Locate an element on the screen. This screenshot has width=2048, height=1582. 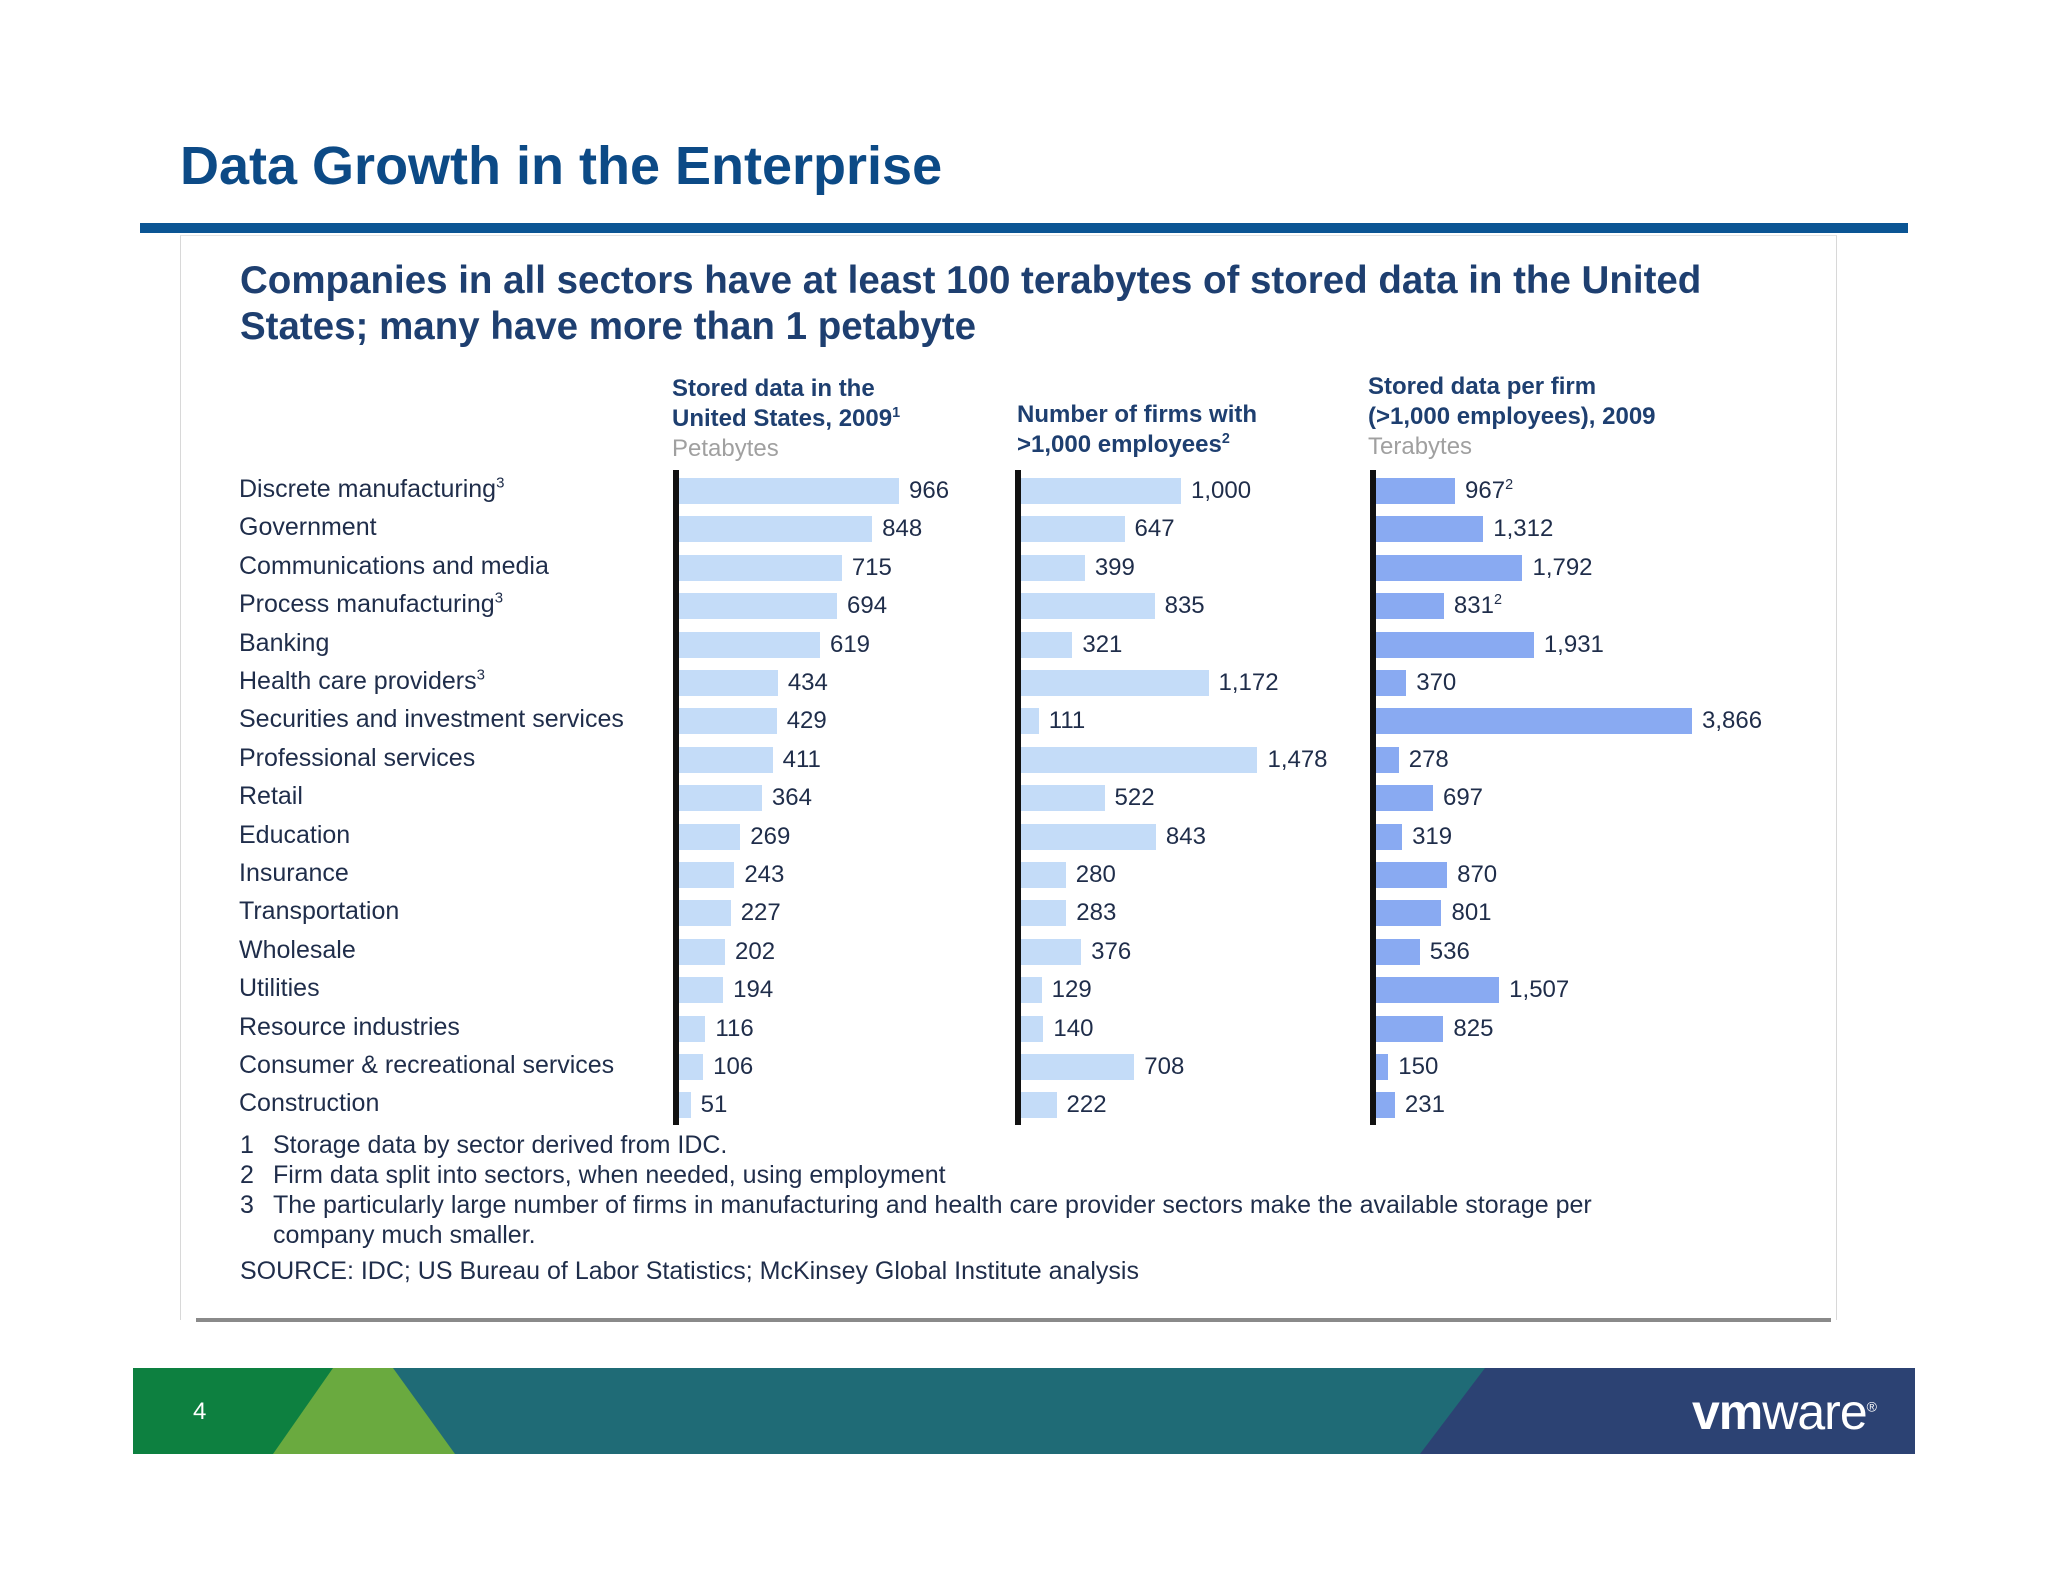
footnote-3-continued: company much smaller. is located at coordinates (404, 1235).